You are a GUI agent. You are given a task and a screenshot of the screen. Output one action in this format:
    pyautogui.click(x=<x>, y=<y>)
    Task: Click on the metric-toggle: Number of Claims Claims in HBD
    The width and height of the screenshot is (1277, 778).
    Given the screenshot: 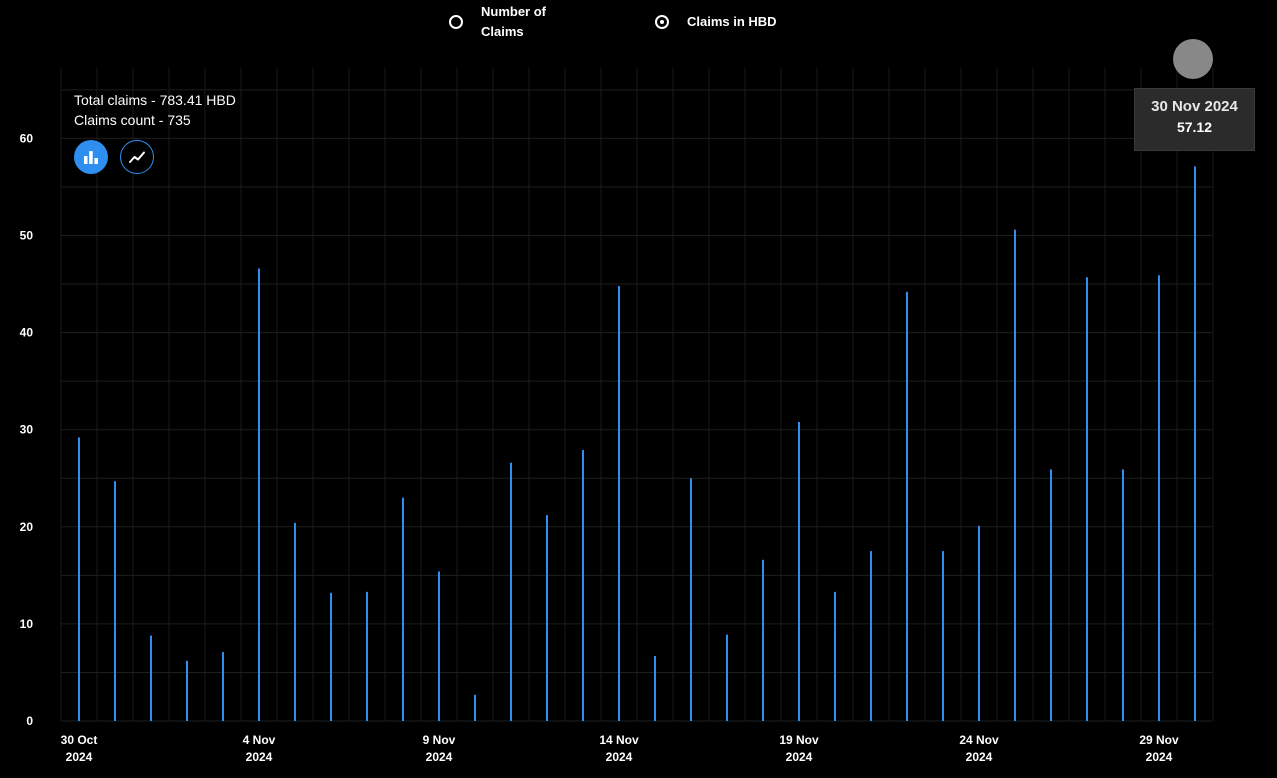 What is the action you would take?
    pyautogui.click(x=638, y=25)
    